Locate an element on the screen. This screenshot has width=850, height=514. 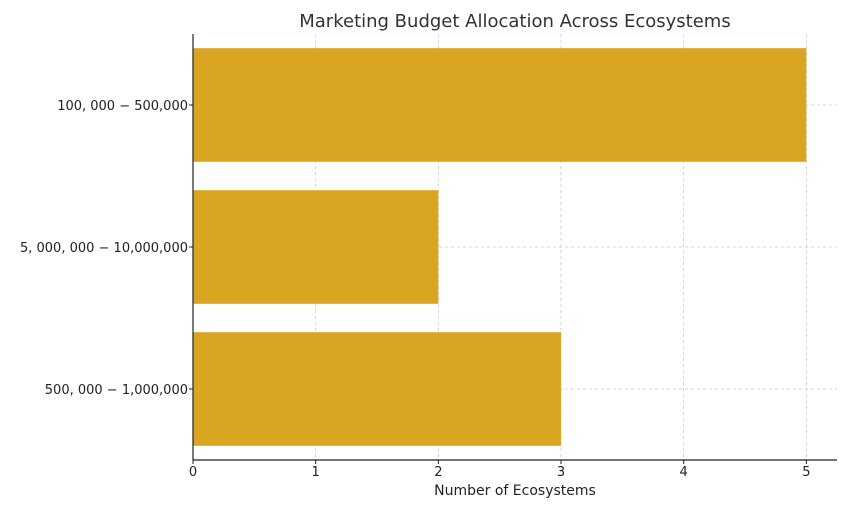
x-tick-label: 0 is located at coordinates (193, 472).